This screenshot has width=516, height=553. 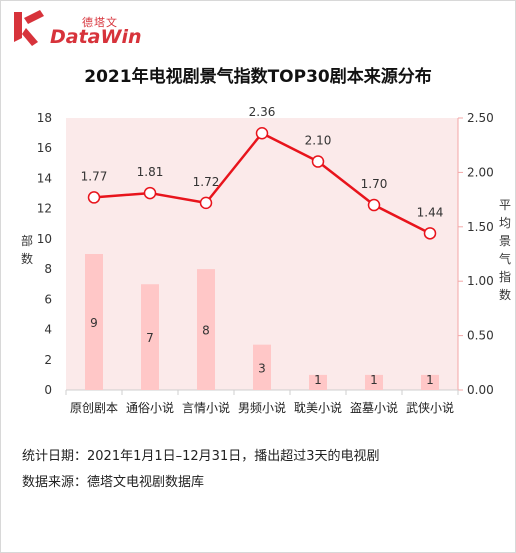 I want to click on left-tick-label: 14, so click(x=44, y=178).